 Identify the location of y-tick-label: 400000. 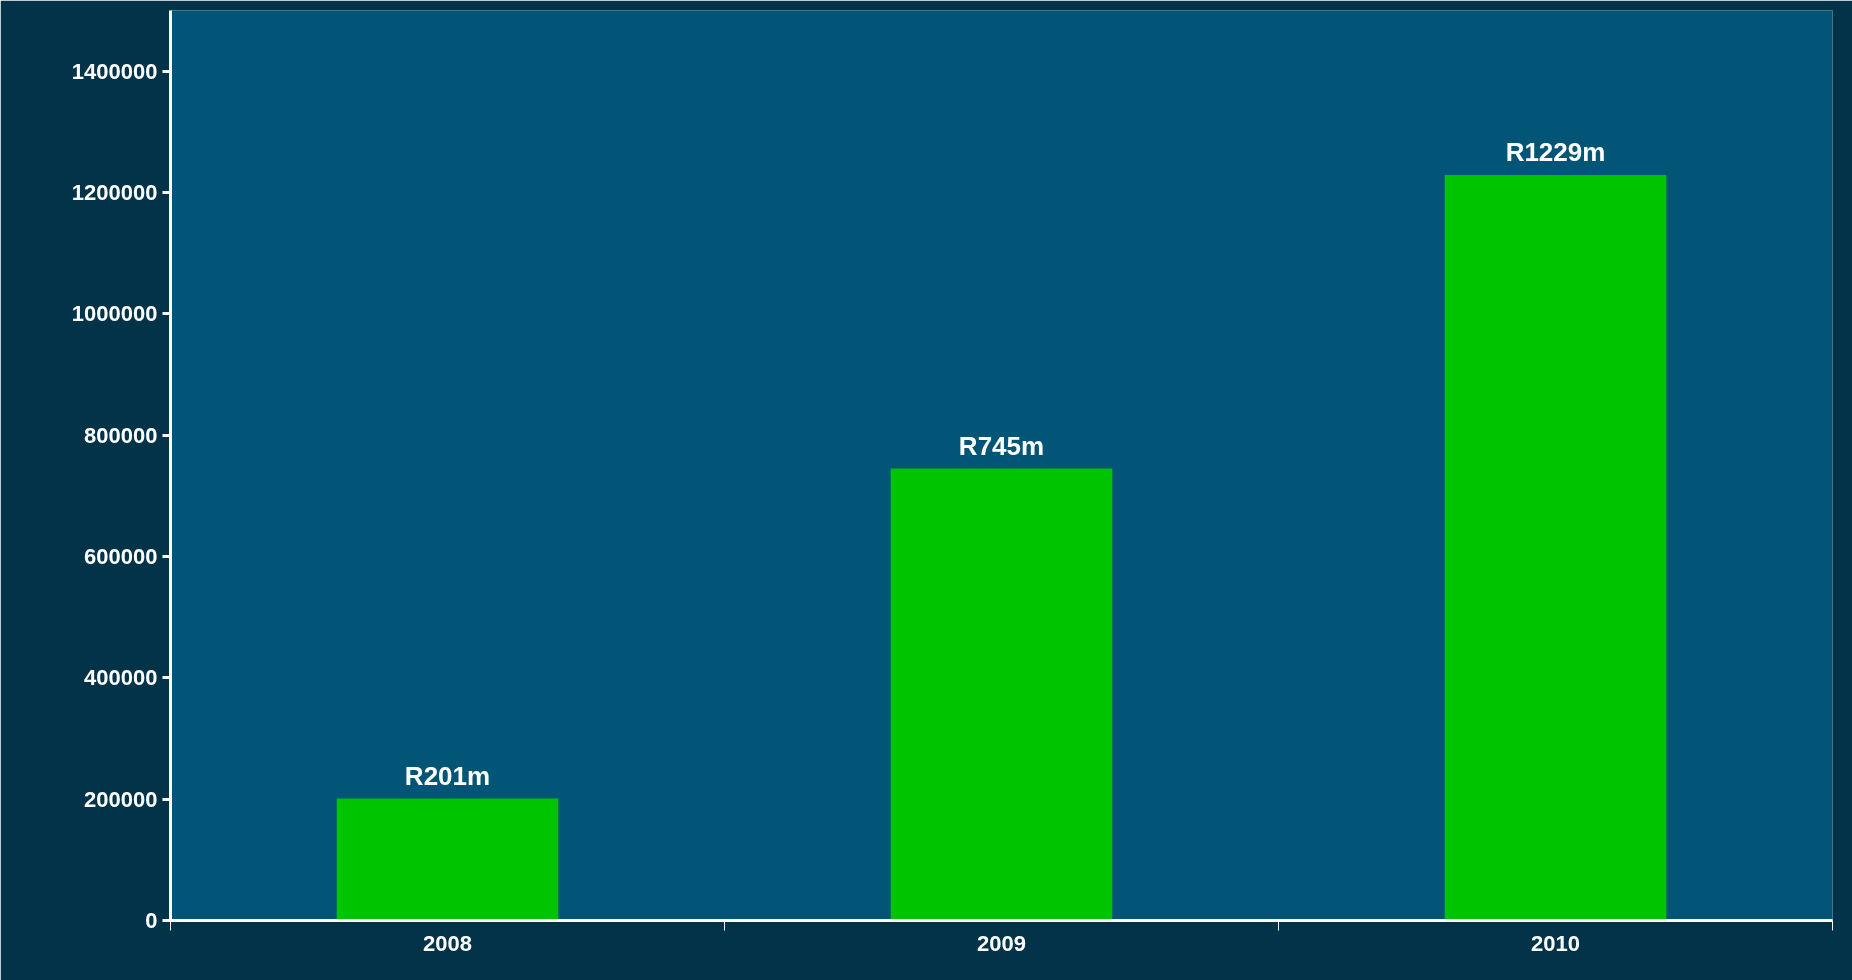
(121, 678).